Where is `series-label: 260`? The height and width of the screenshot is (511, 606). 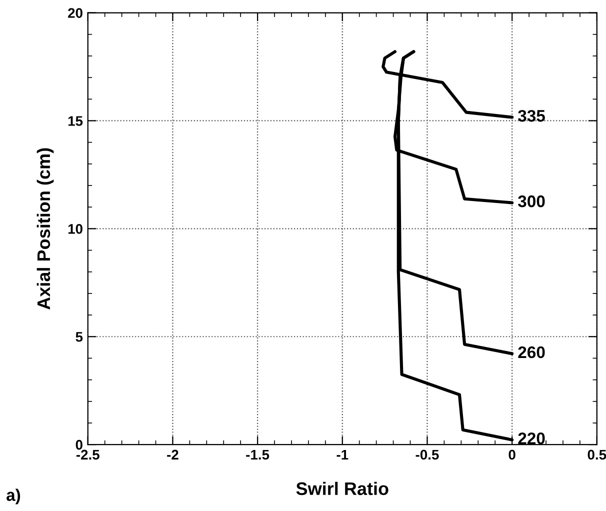 series-label: 260 is located at coordinates (531, 352).